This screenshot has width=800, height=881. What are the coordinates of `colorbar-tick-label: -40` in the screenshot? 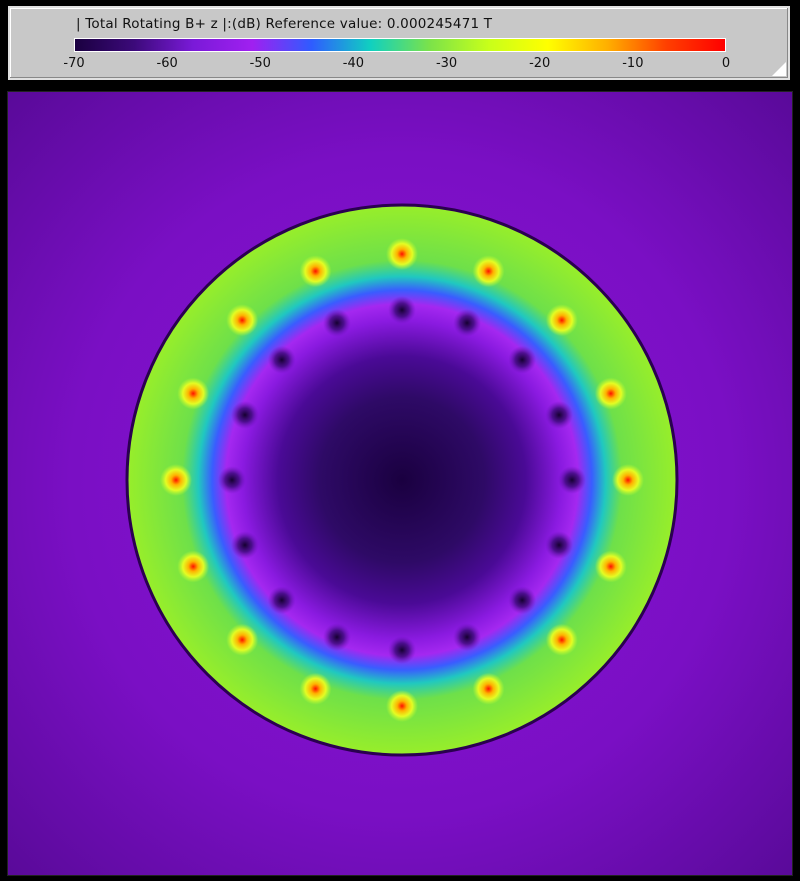 It's located at (353, 63).